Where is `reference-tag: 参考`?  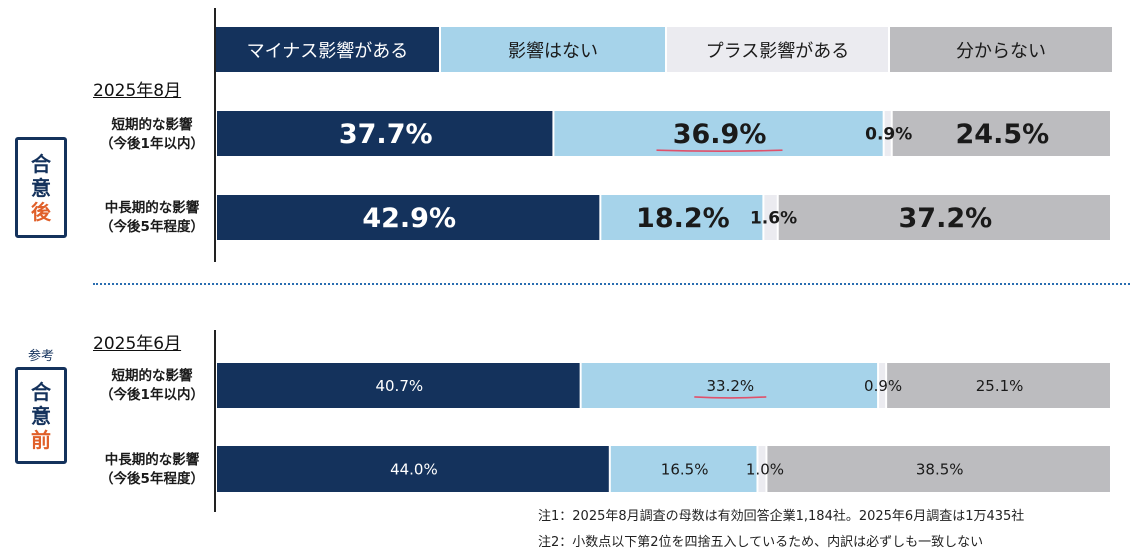
reference-tag: 参考 is located at coordinates (41, 356).